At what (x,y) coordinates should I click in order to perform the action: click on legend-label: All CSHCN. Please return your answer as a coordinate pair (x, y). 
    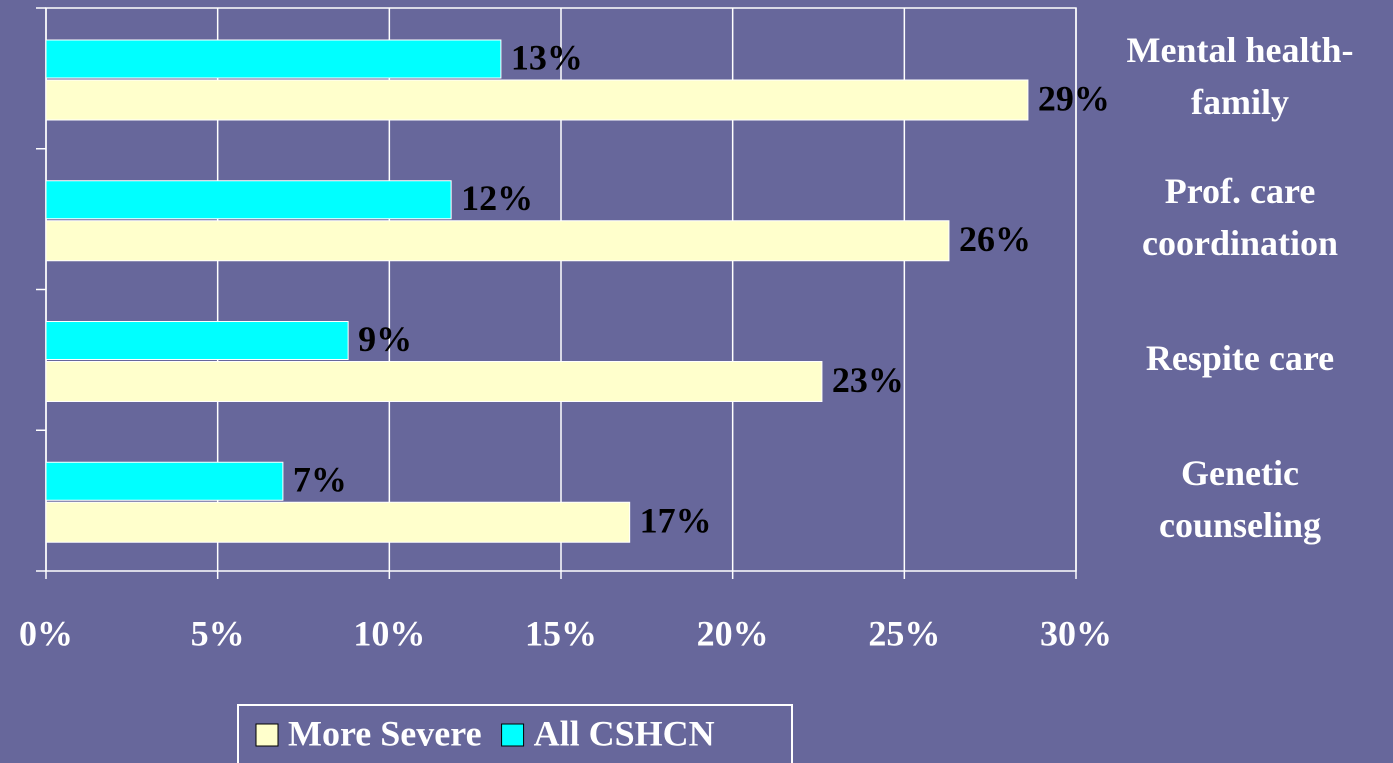
    Looking at the image, I should click on (624, 733).